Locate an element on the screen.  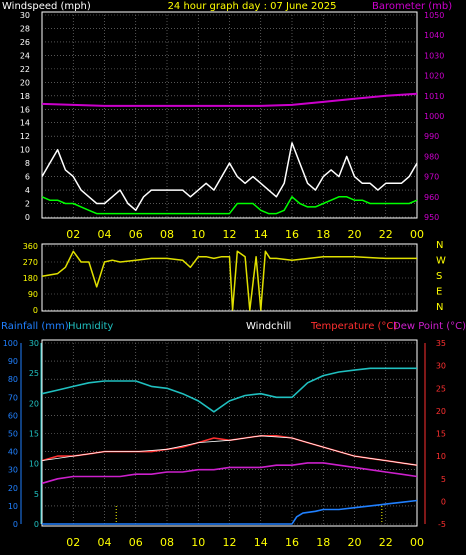
baro-y-tick-1020: 1020 is located at coordinates (434, 76).